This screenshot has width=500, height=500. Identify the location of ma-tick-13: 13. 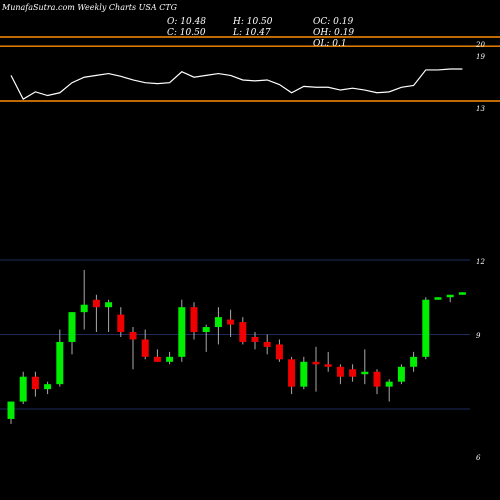
(480, 109).